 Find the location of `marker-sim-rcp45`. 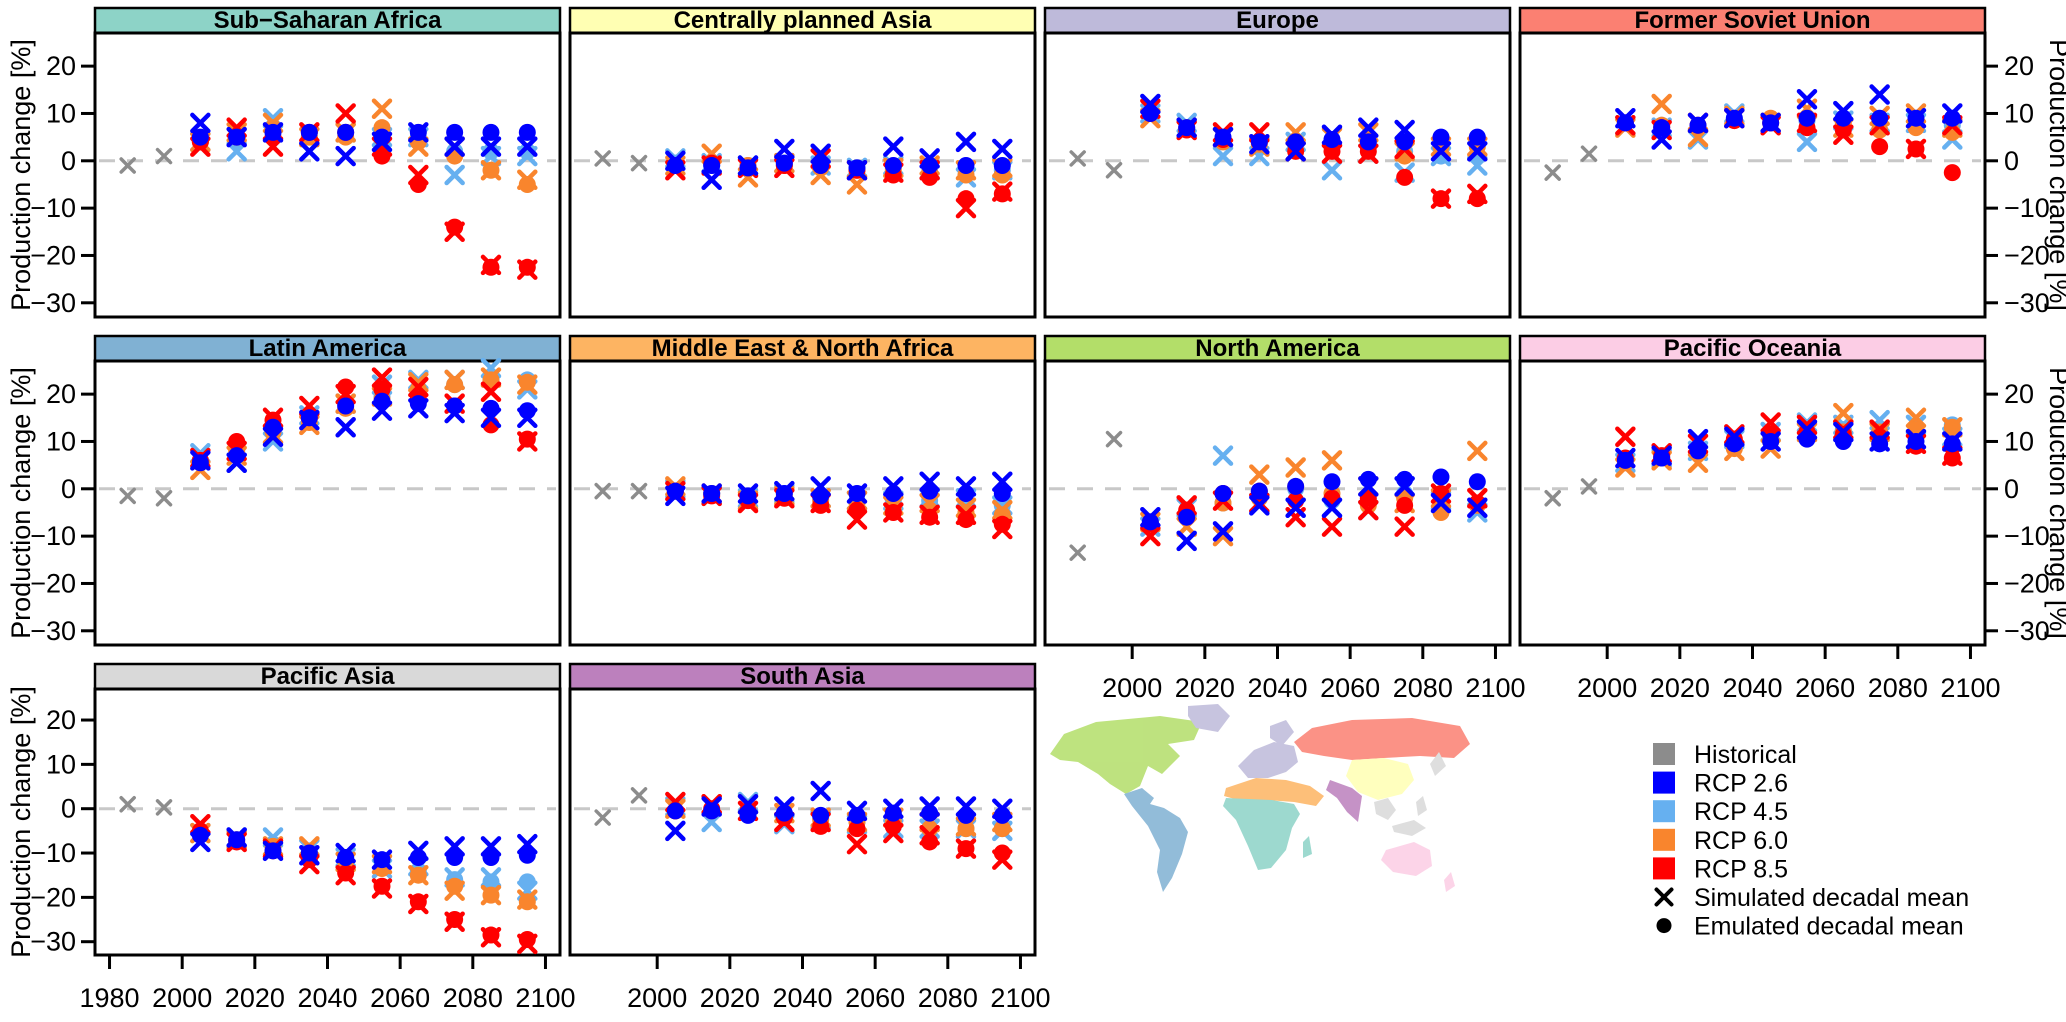

marker-sim-rcp45 is located at coordinates (1807, 142).